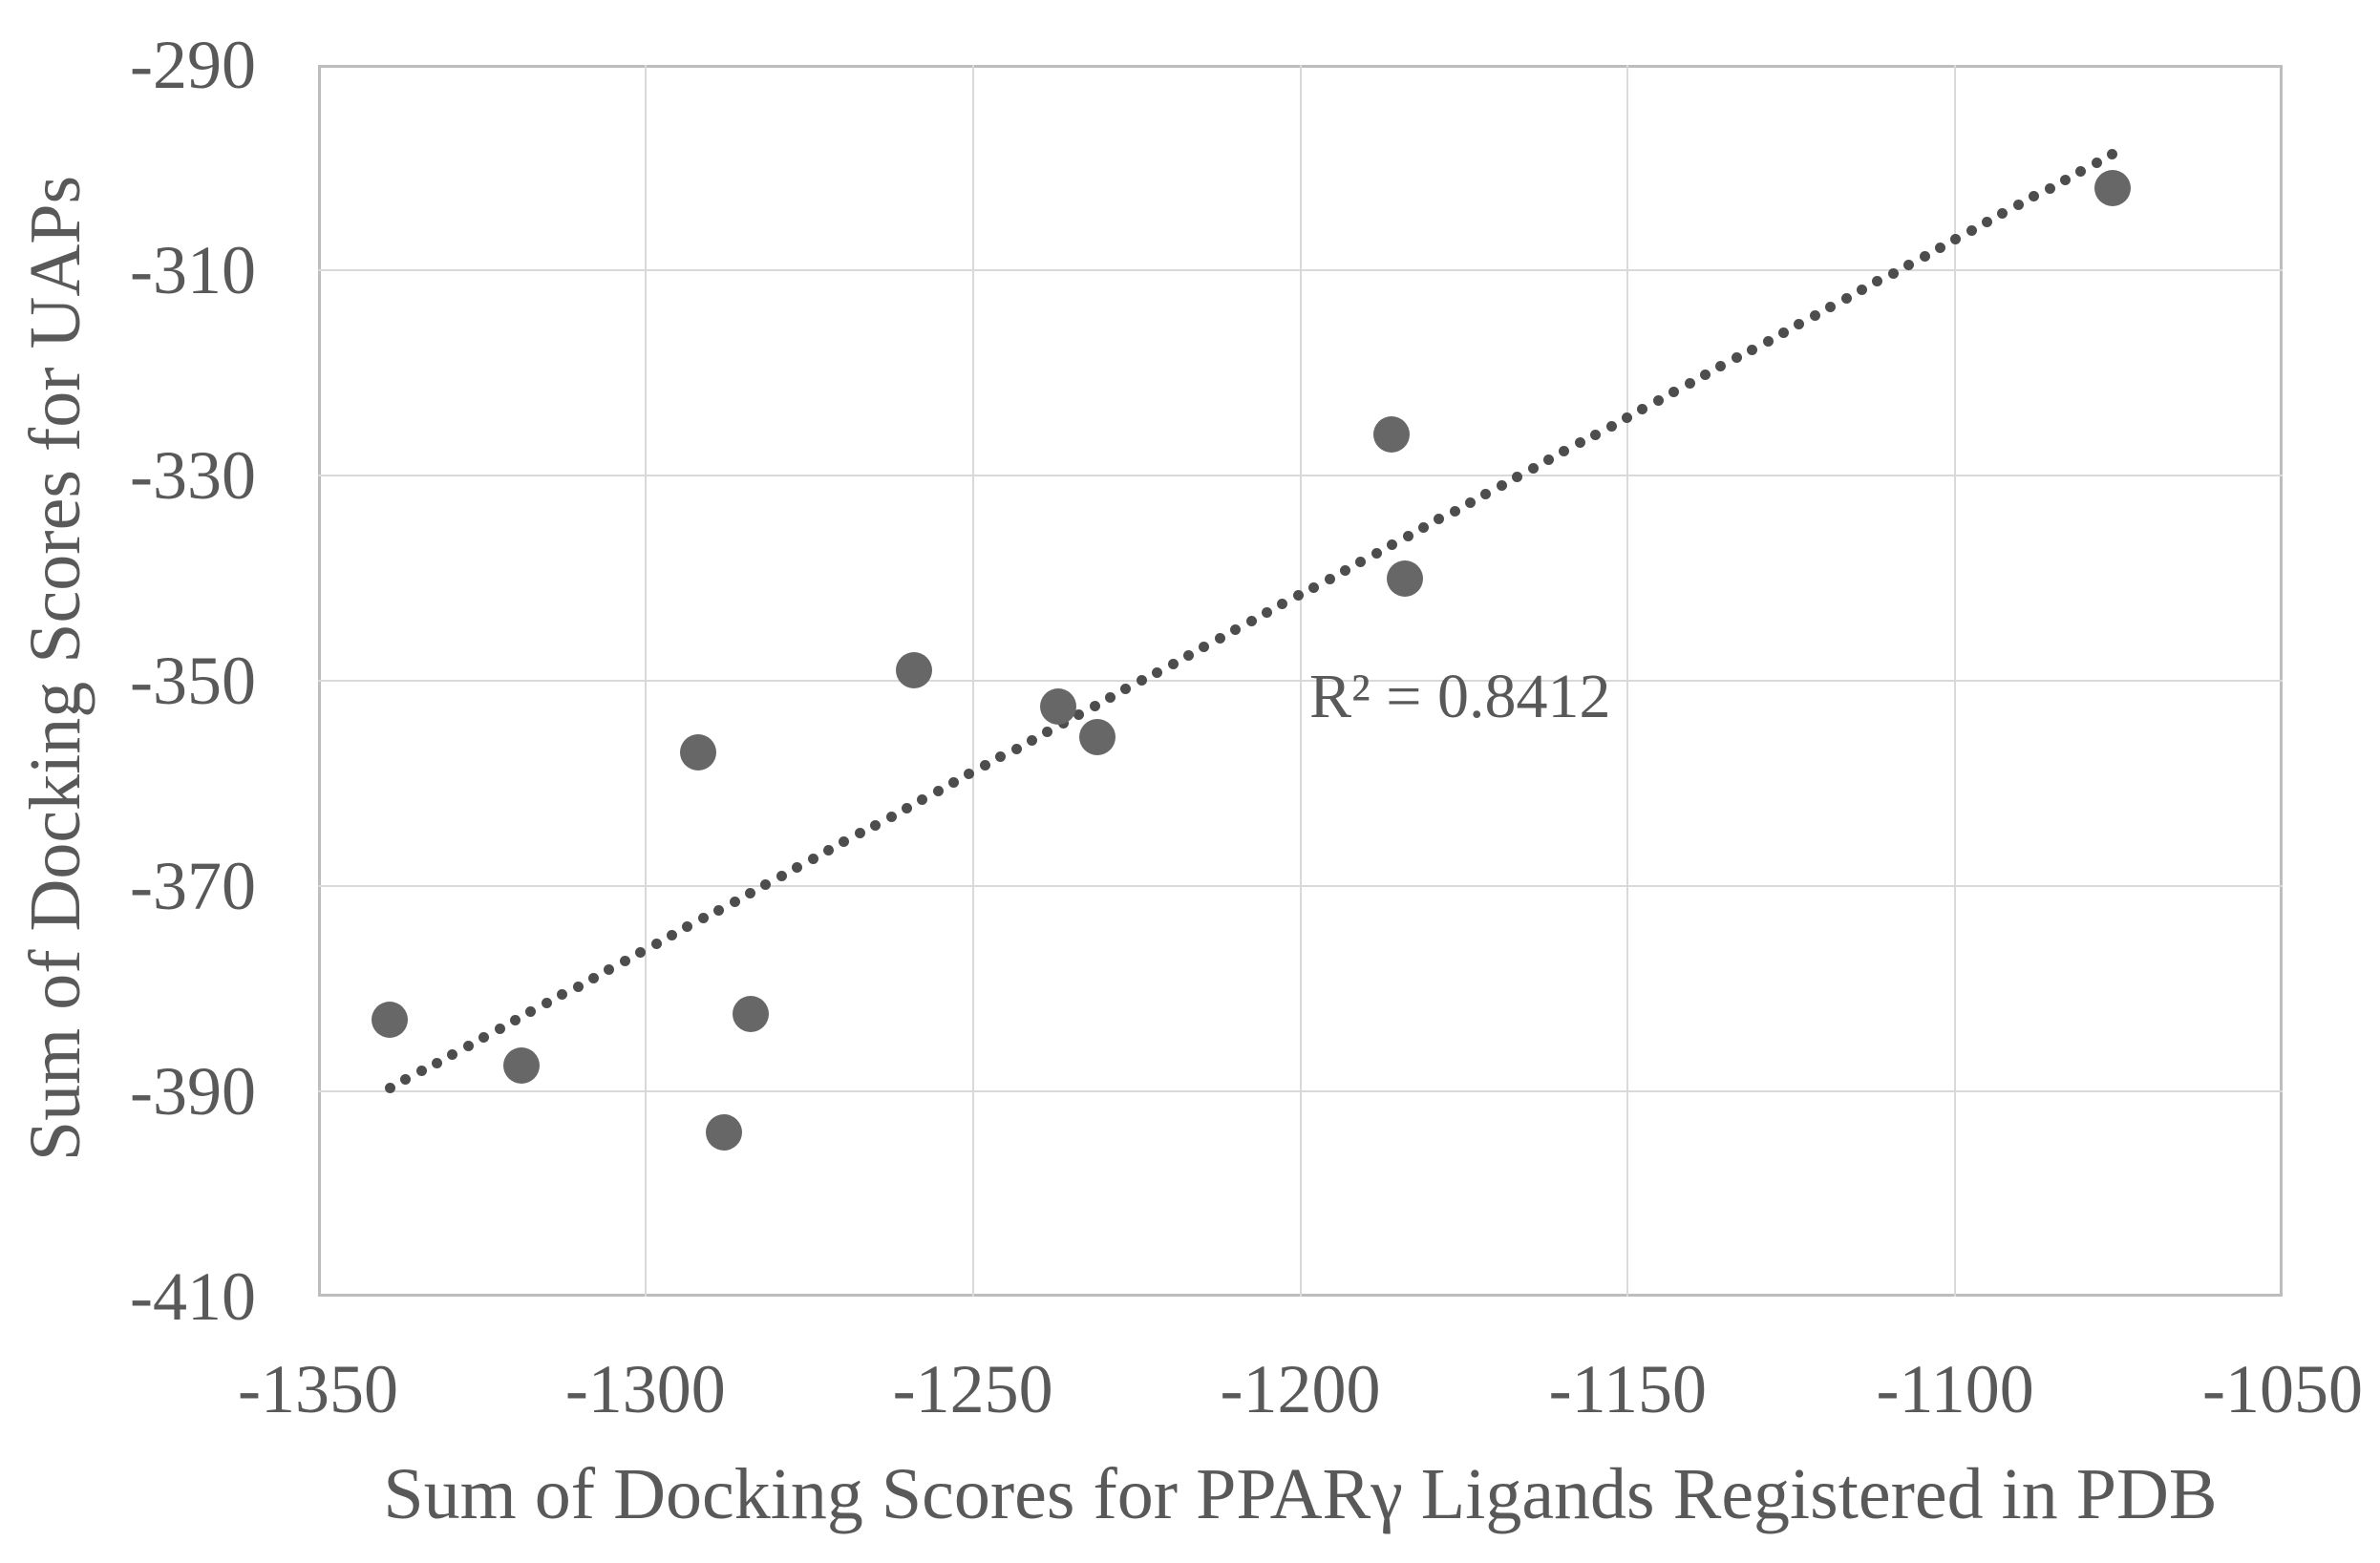  What do you see at coordinates (193, 1091) in the screenshot?
I see `y-tick-label: -390` at bounding box center [193, 1091].